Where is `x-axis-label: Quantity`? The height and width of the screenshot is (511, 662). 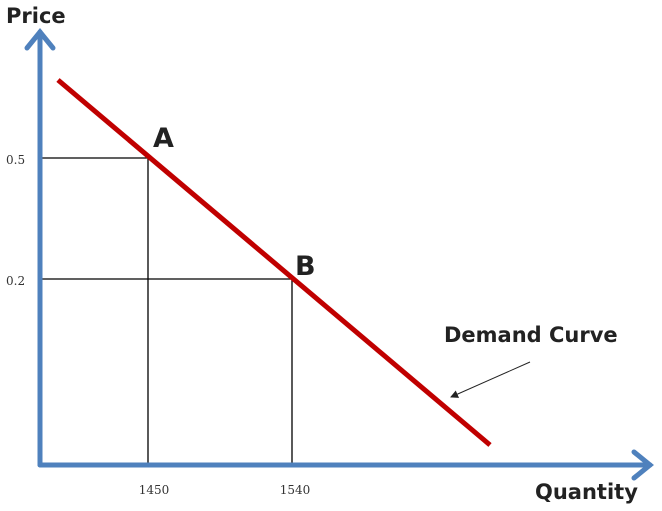
x-axis-label: Quantity is located at coordinates (586, 492).